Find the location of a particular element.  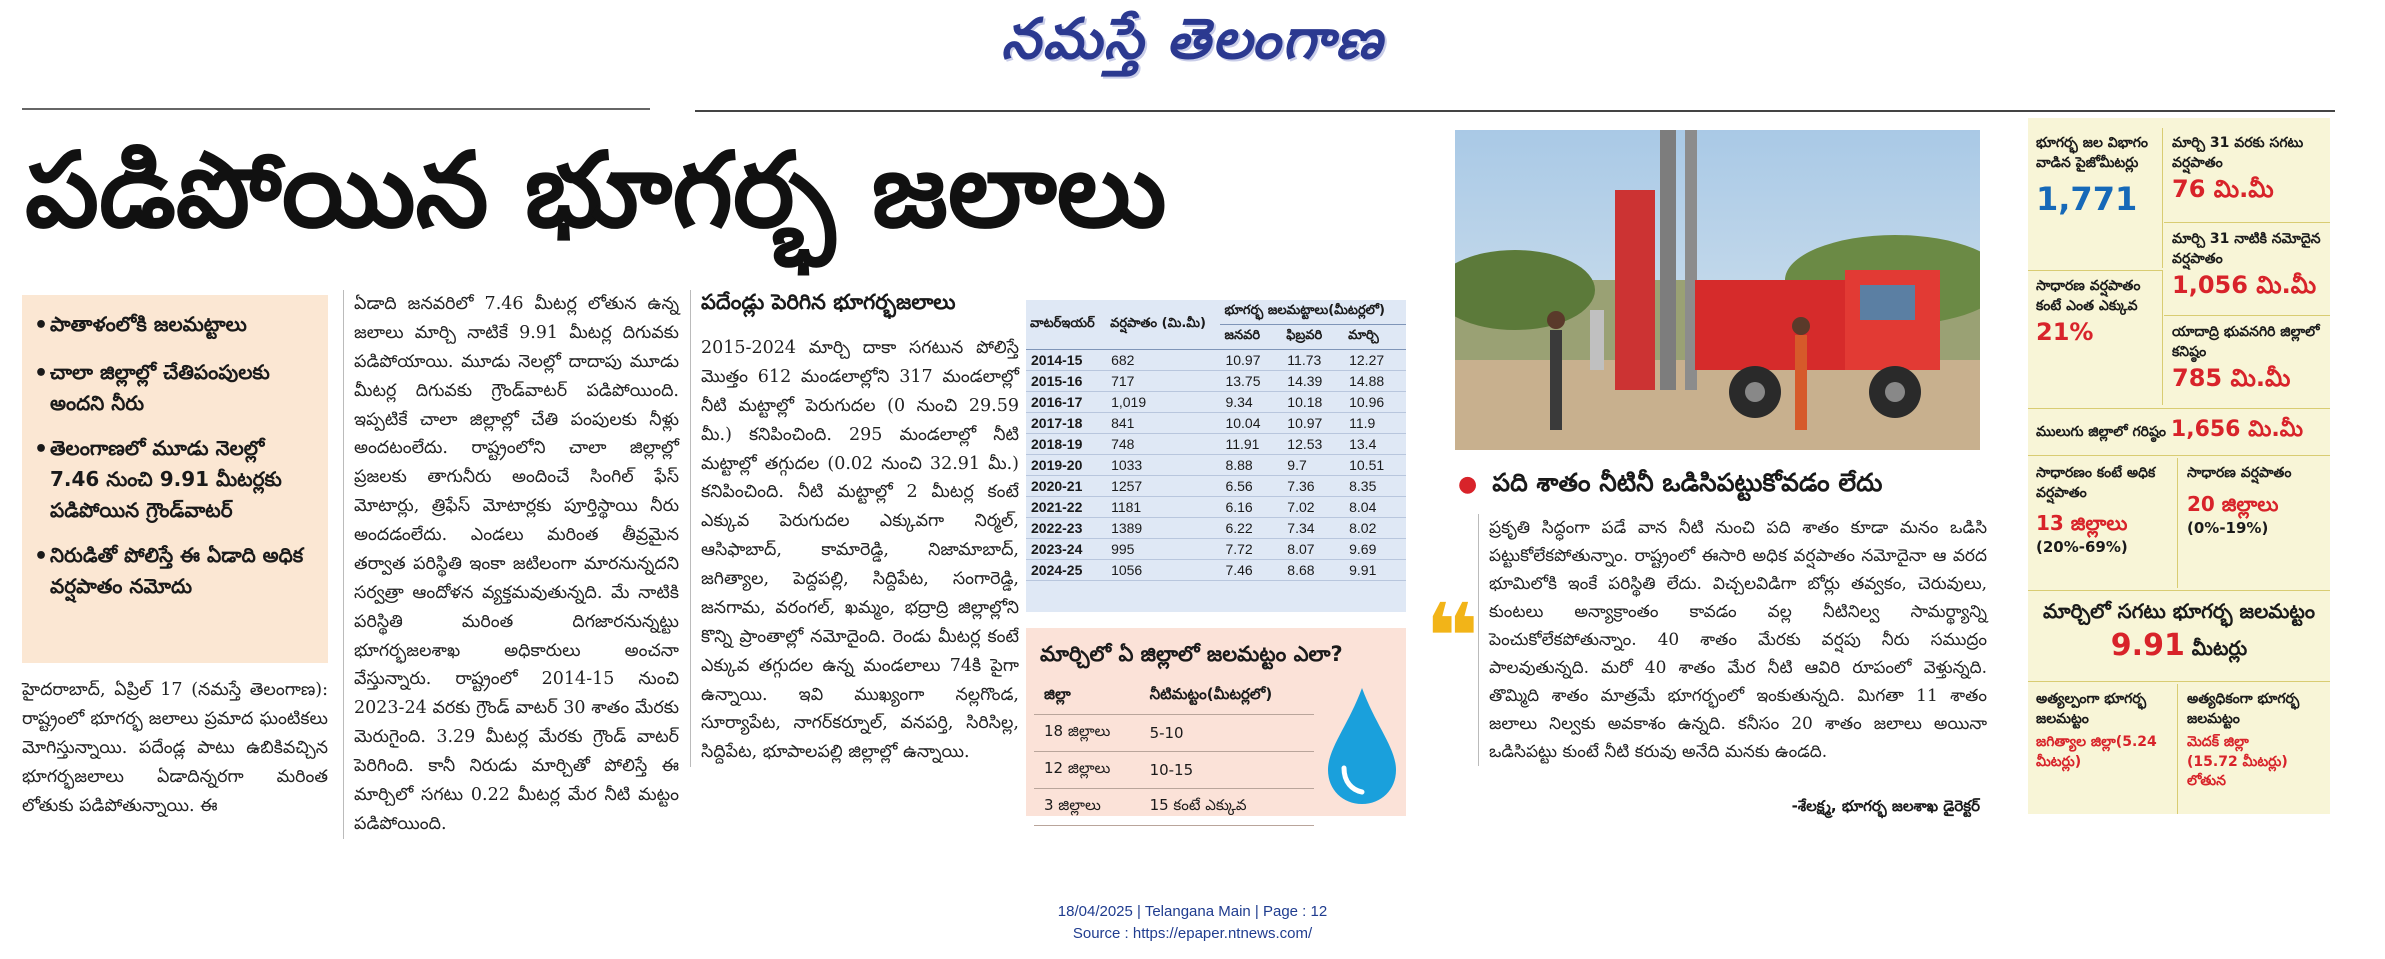

value-cell: 11.73 is located at coordinates (1313, 360).